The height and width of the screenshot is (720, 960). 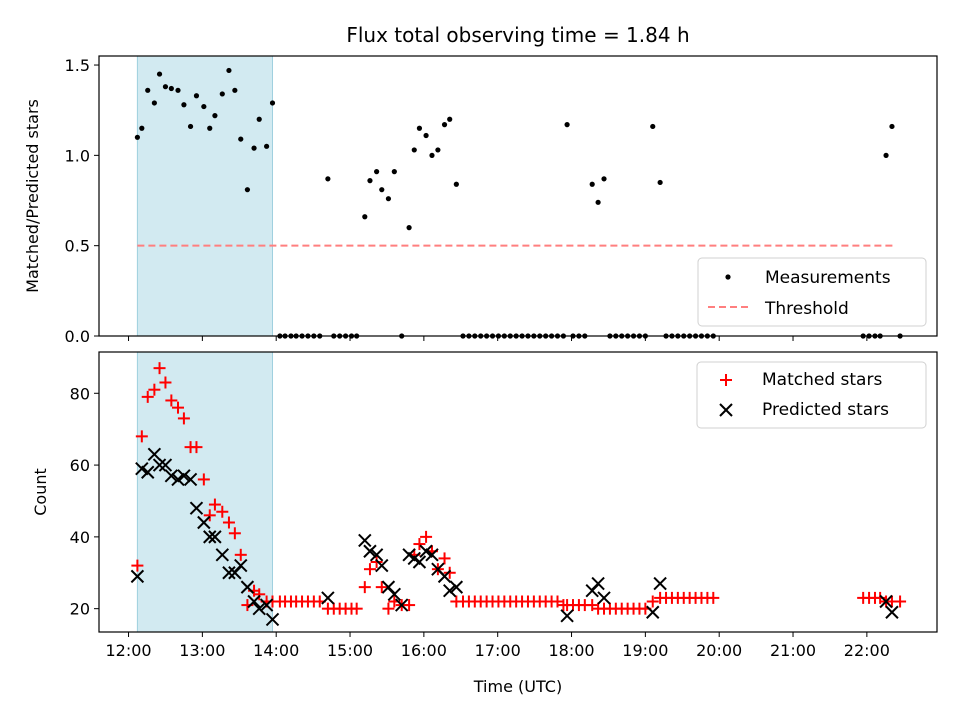 What do you see at coordinates (726, 380) in the screenshot?
I see `legend-matched-marker` at bounding box center [726, 380].